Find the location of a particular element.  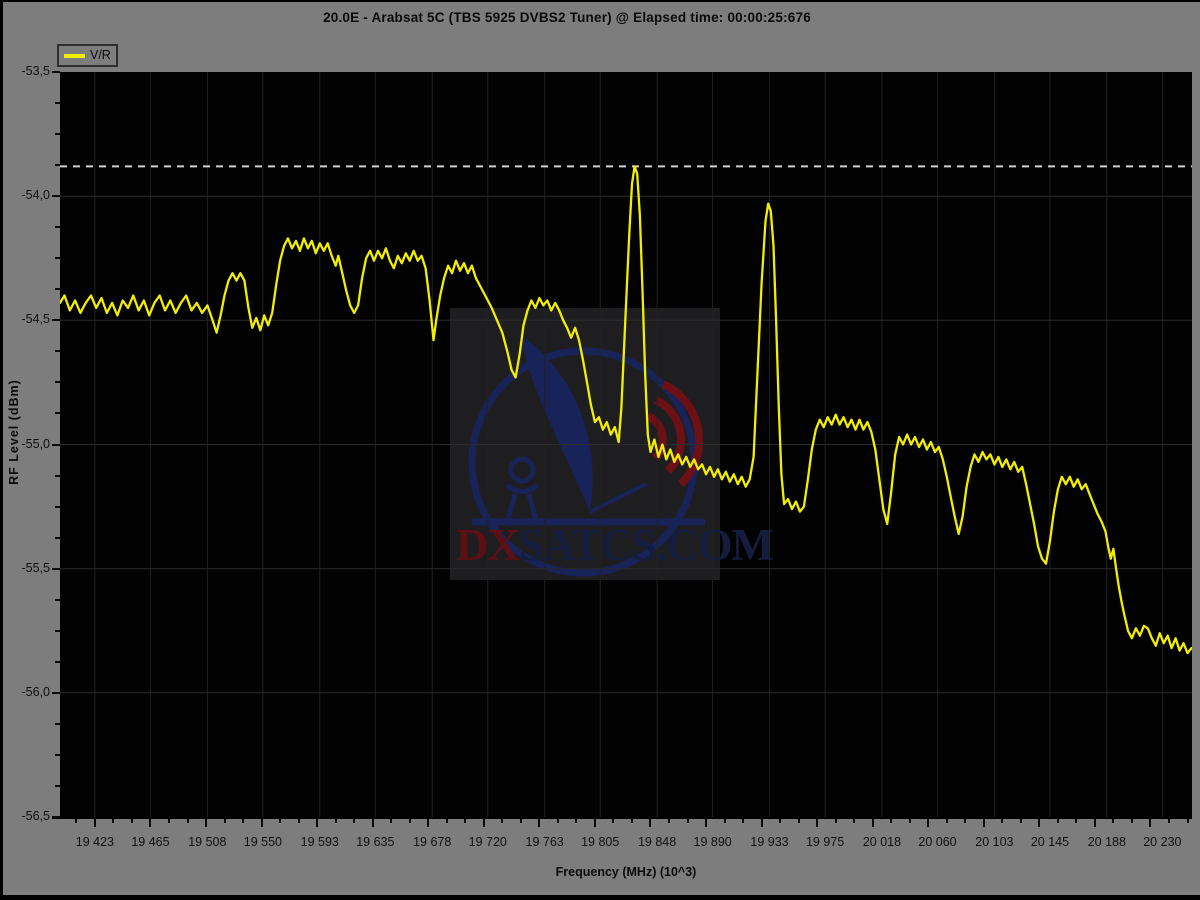

x-tick-label: 19 720 is located at coordinates (487, 842).